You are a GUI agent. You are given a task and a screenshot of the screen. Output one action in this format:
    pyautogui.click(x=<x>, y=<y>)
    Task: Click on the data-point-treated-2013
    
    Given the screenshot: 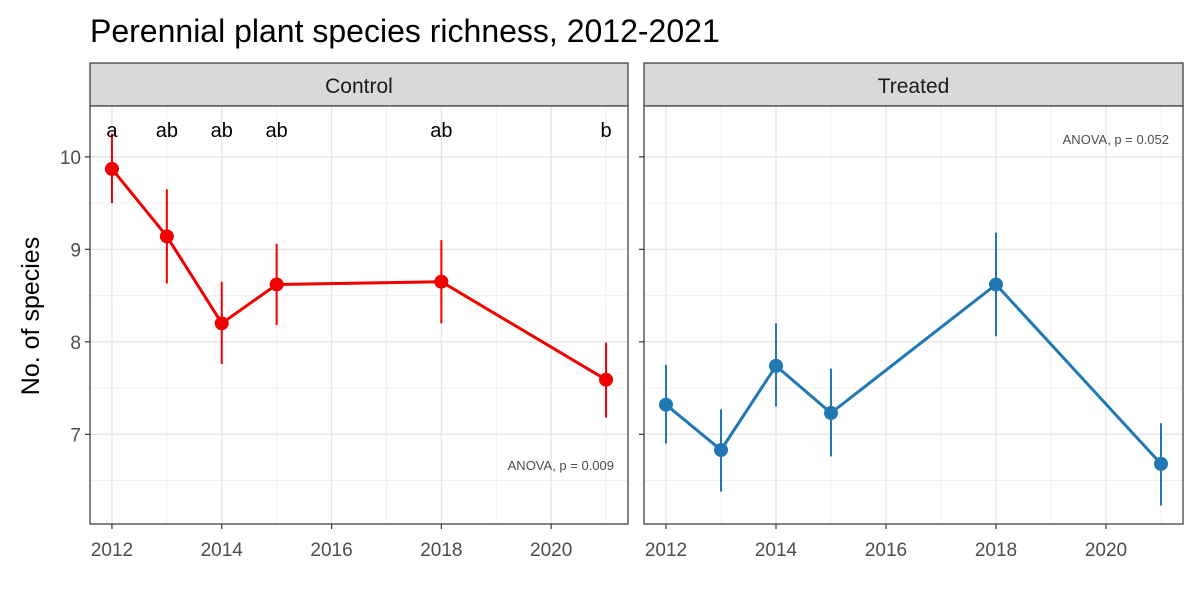 What is the action you would take?
    pyautogui.click(x=721, y=450)
    